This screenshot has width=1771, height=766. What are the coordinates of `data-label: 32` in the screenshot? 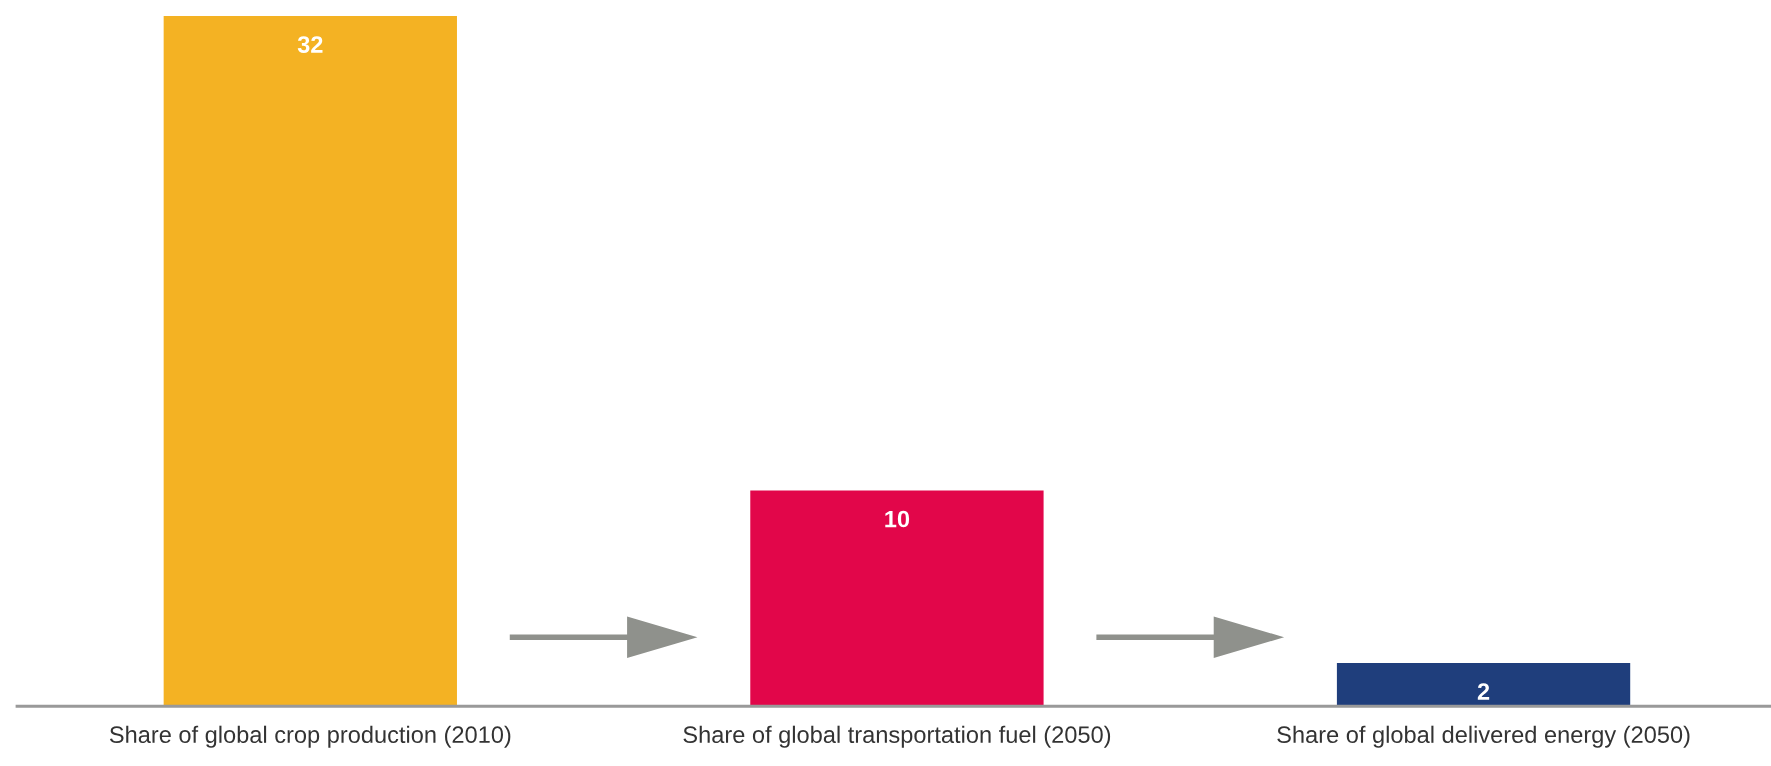 It's located at (310, 44).